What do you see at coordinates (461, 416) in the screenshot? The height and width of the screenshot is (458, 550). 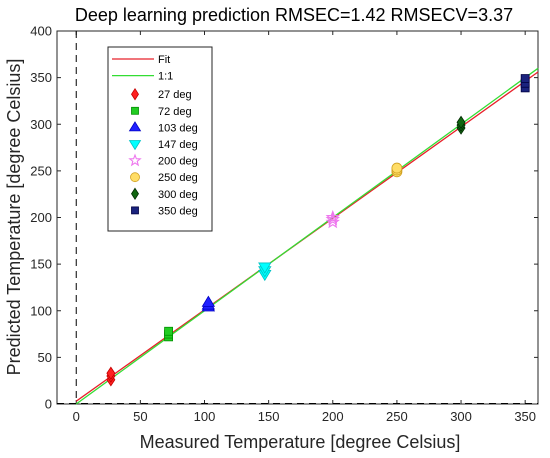 I see `x-tick-label: 300` at bounding box center [461, 416].